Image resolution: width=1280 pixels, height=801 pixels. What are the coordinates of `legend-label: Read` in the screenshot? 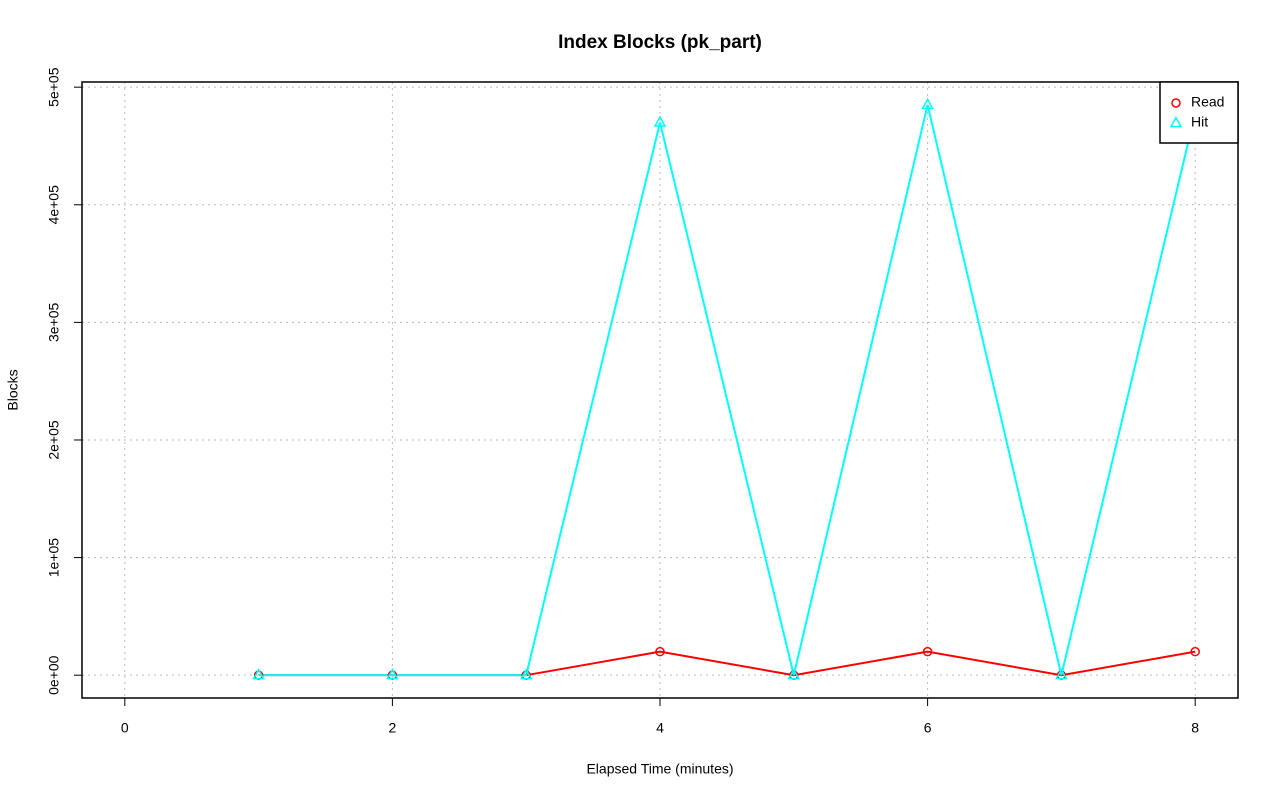 It's located at (1207, 102).